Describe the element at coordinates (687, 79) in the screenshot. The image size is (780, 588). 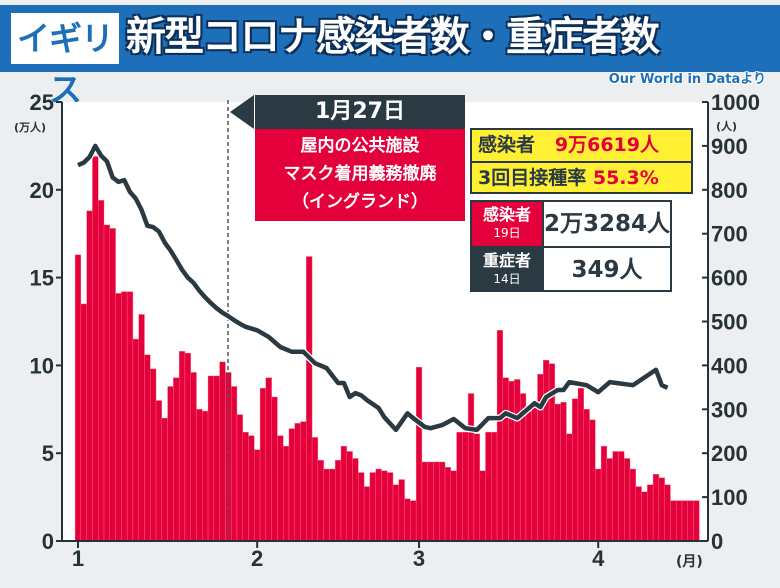
I see `source-credit: Our World in Dataより` at that location.